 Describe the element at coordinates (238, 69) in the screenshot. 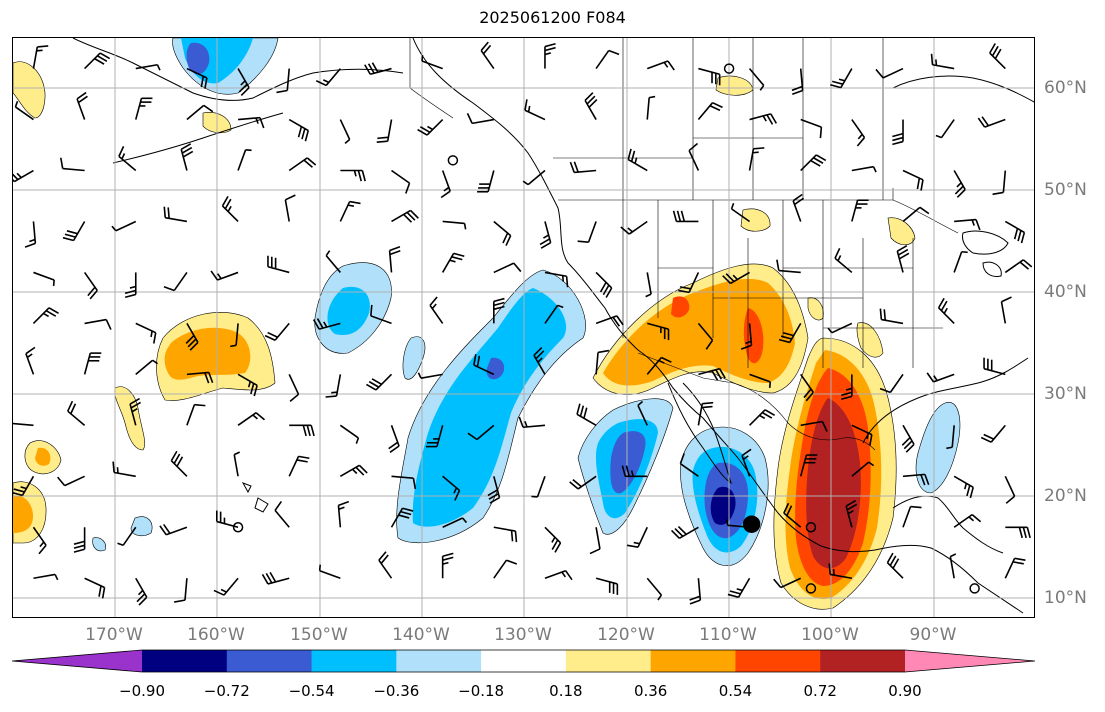

I see `coastline-alaska` at that location.